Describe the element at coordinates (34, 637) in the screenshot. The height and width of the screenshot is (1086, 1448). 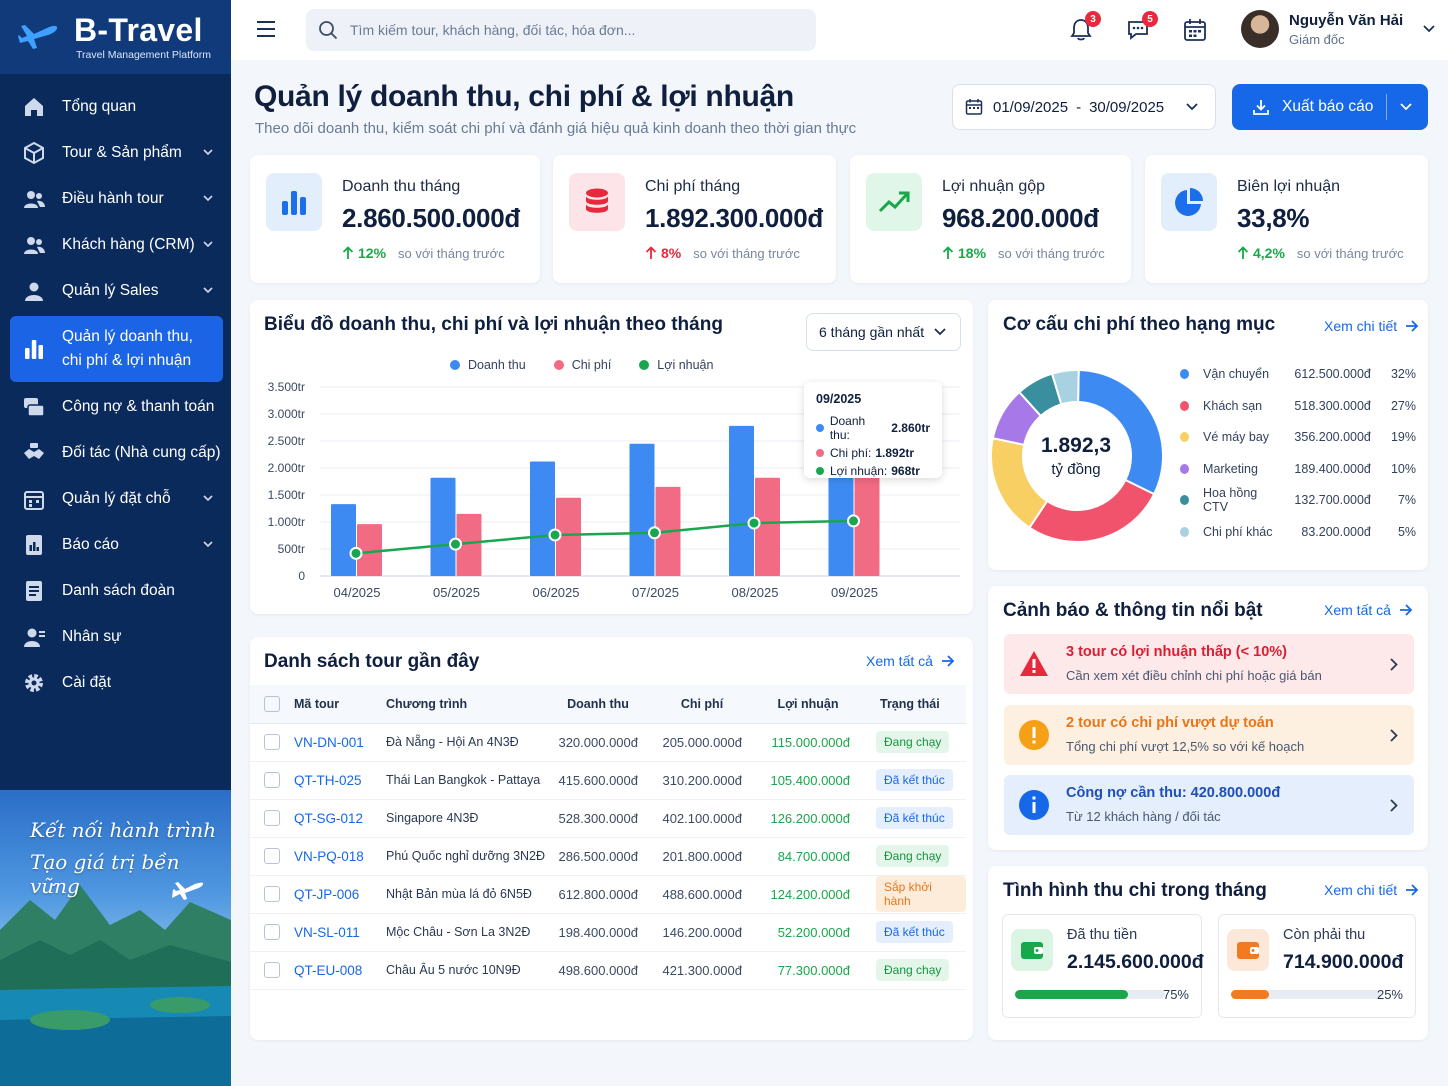
I see `staff-icon` at that location.